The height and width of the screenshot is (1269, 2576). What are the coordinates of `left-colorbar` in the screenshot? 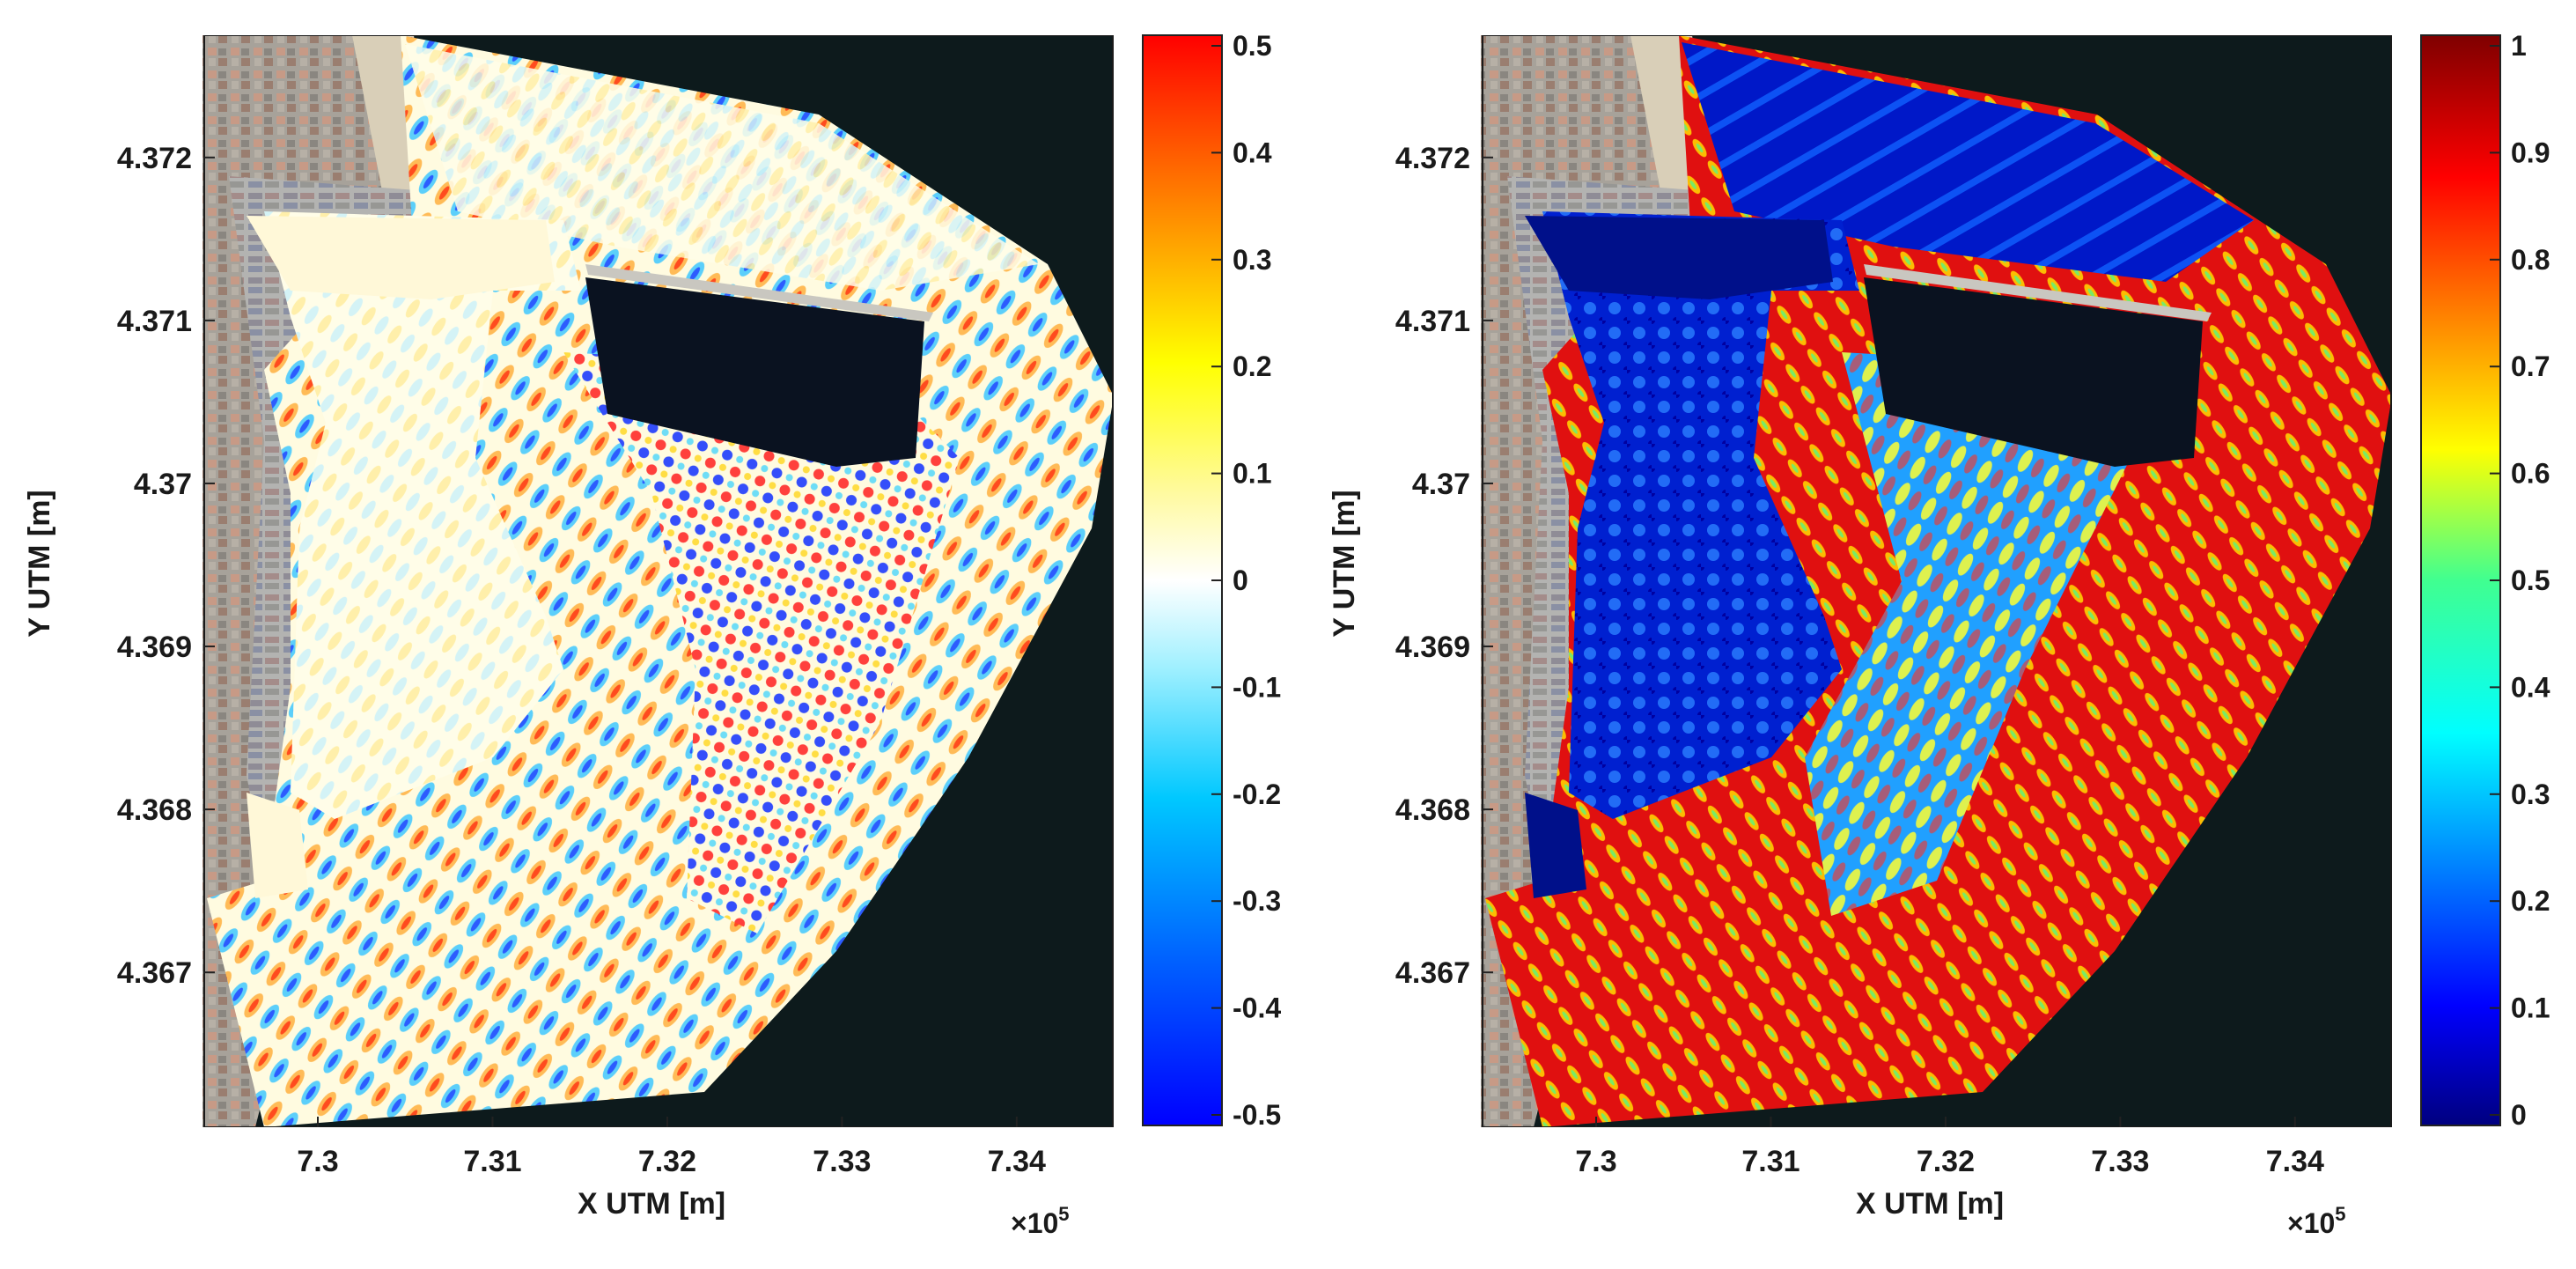 It's located at (1182, 580).